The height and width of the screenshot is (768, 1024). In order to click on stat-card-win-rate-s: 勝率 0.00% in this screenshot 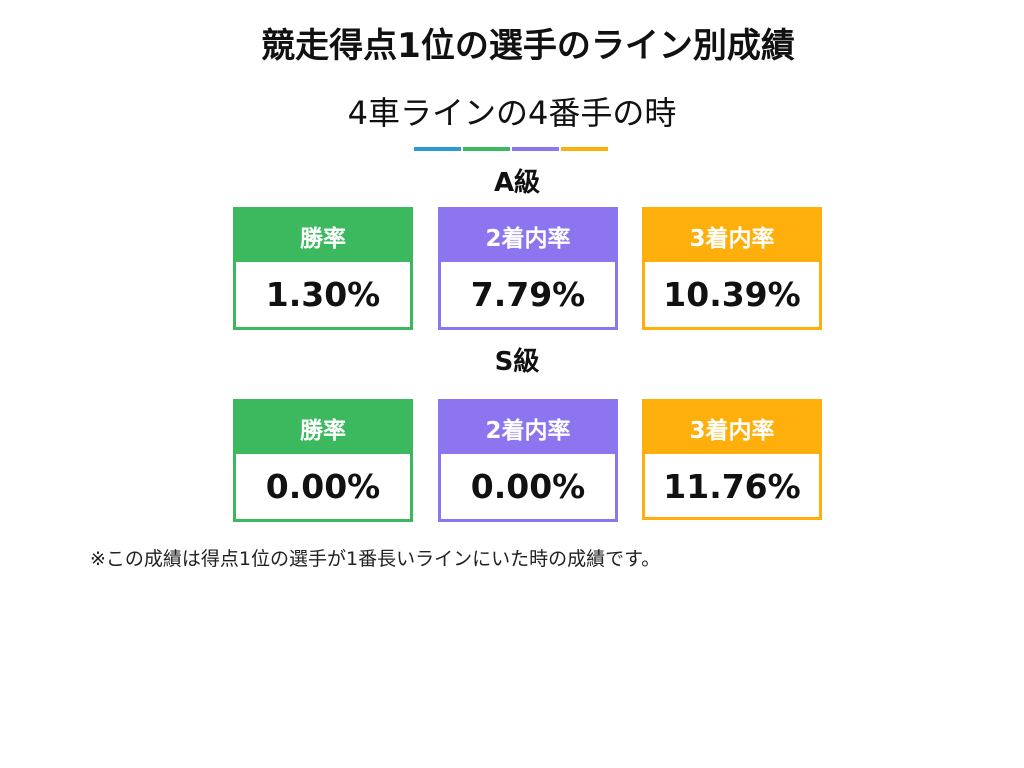, I will do `click(323, 460)`.